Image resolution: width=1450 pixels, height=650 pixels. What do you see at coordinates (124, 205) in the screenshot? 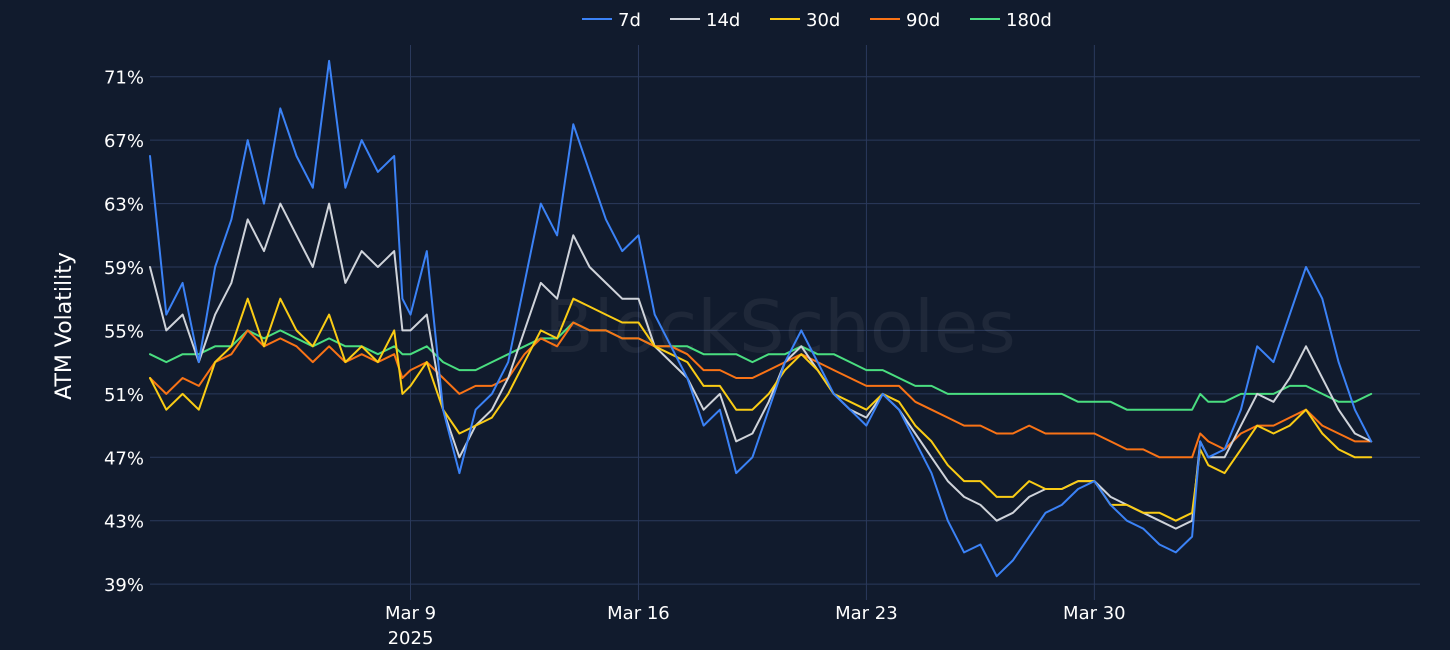
I see `y-tick-label: 63%` at bounding box center [124, 205].